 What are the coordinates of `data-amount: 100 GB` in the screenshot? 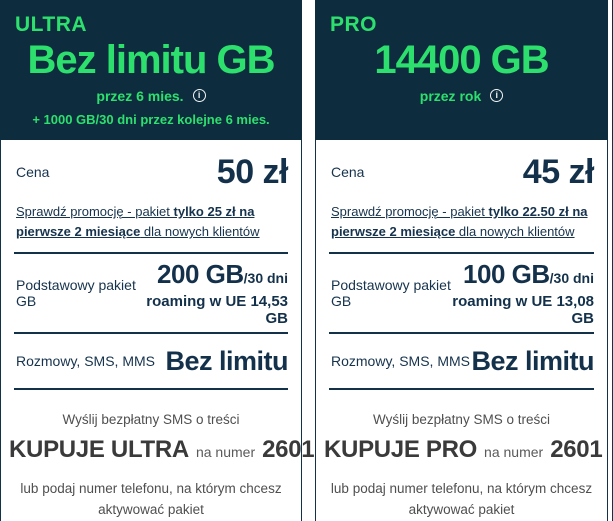 It's located at (506, 274).